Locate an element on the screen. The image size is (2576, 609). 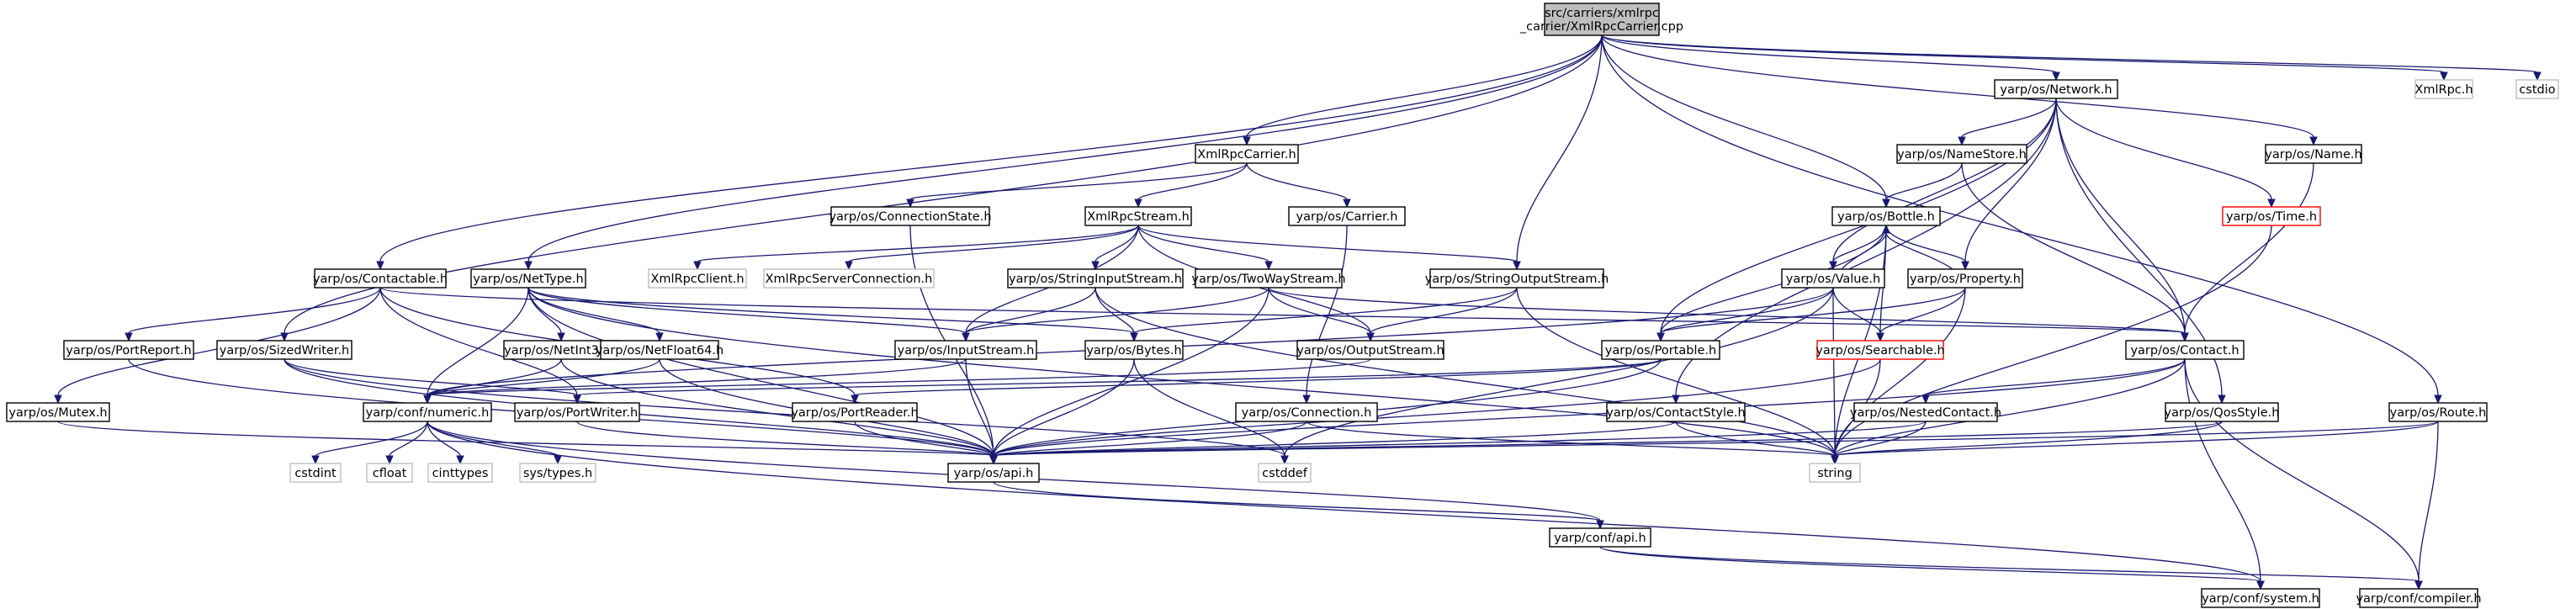
edge-mutex-to-osapi is located at coordinates (527, 443).